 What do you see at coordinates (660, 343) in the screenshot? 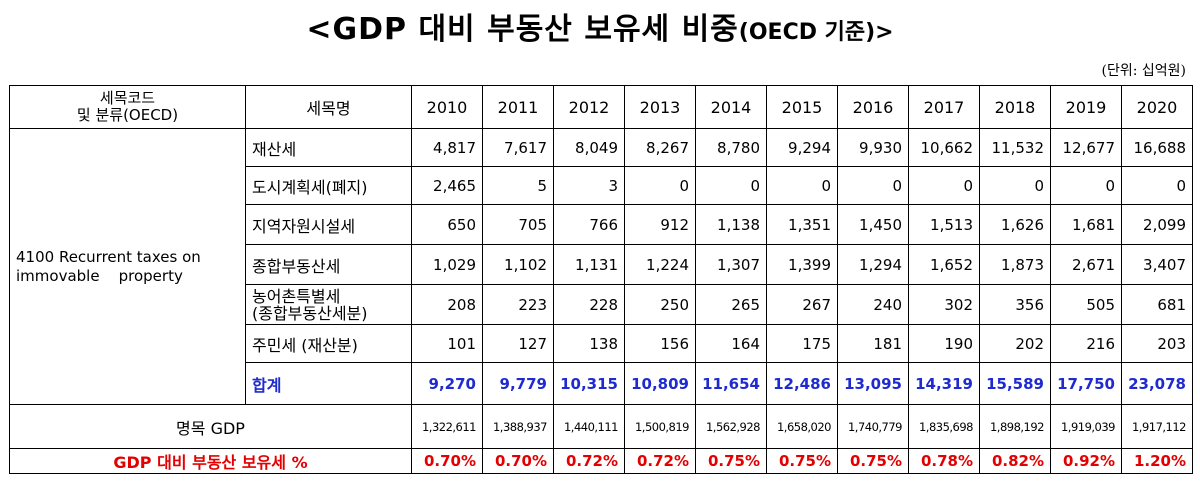
I see `value-cell: 156` at bounding box center [660, 343].